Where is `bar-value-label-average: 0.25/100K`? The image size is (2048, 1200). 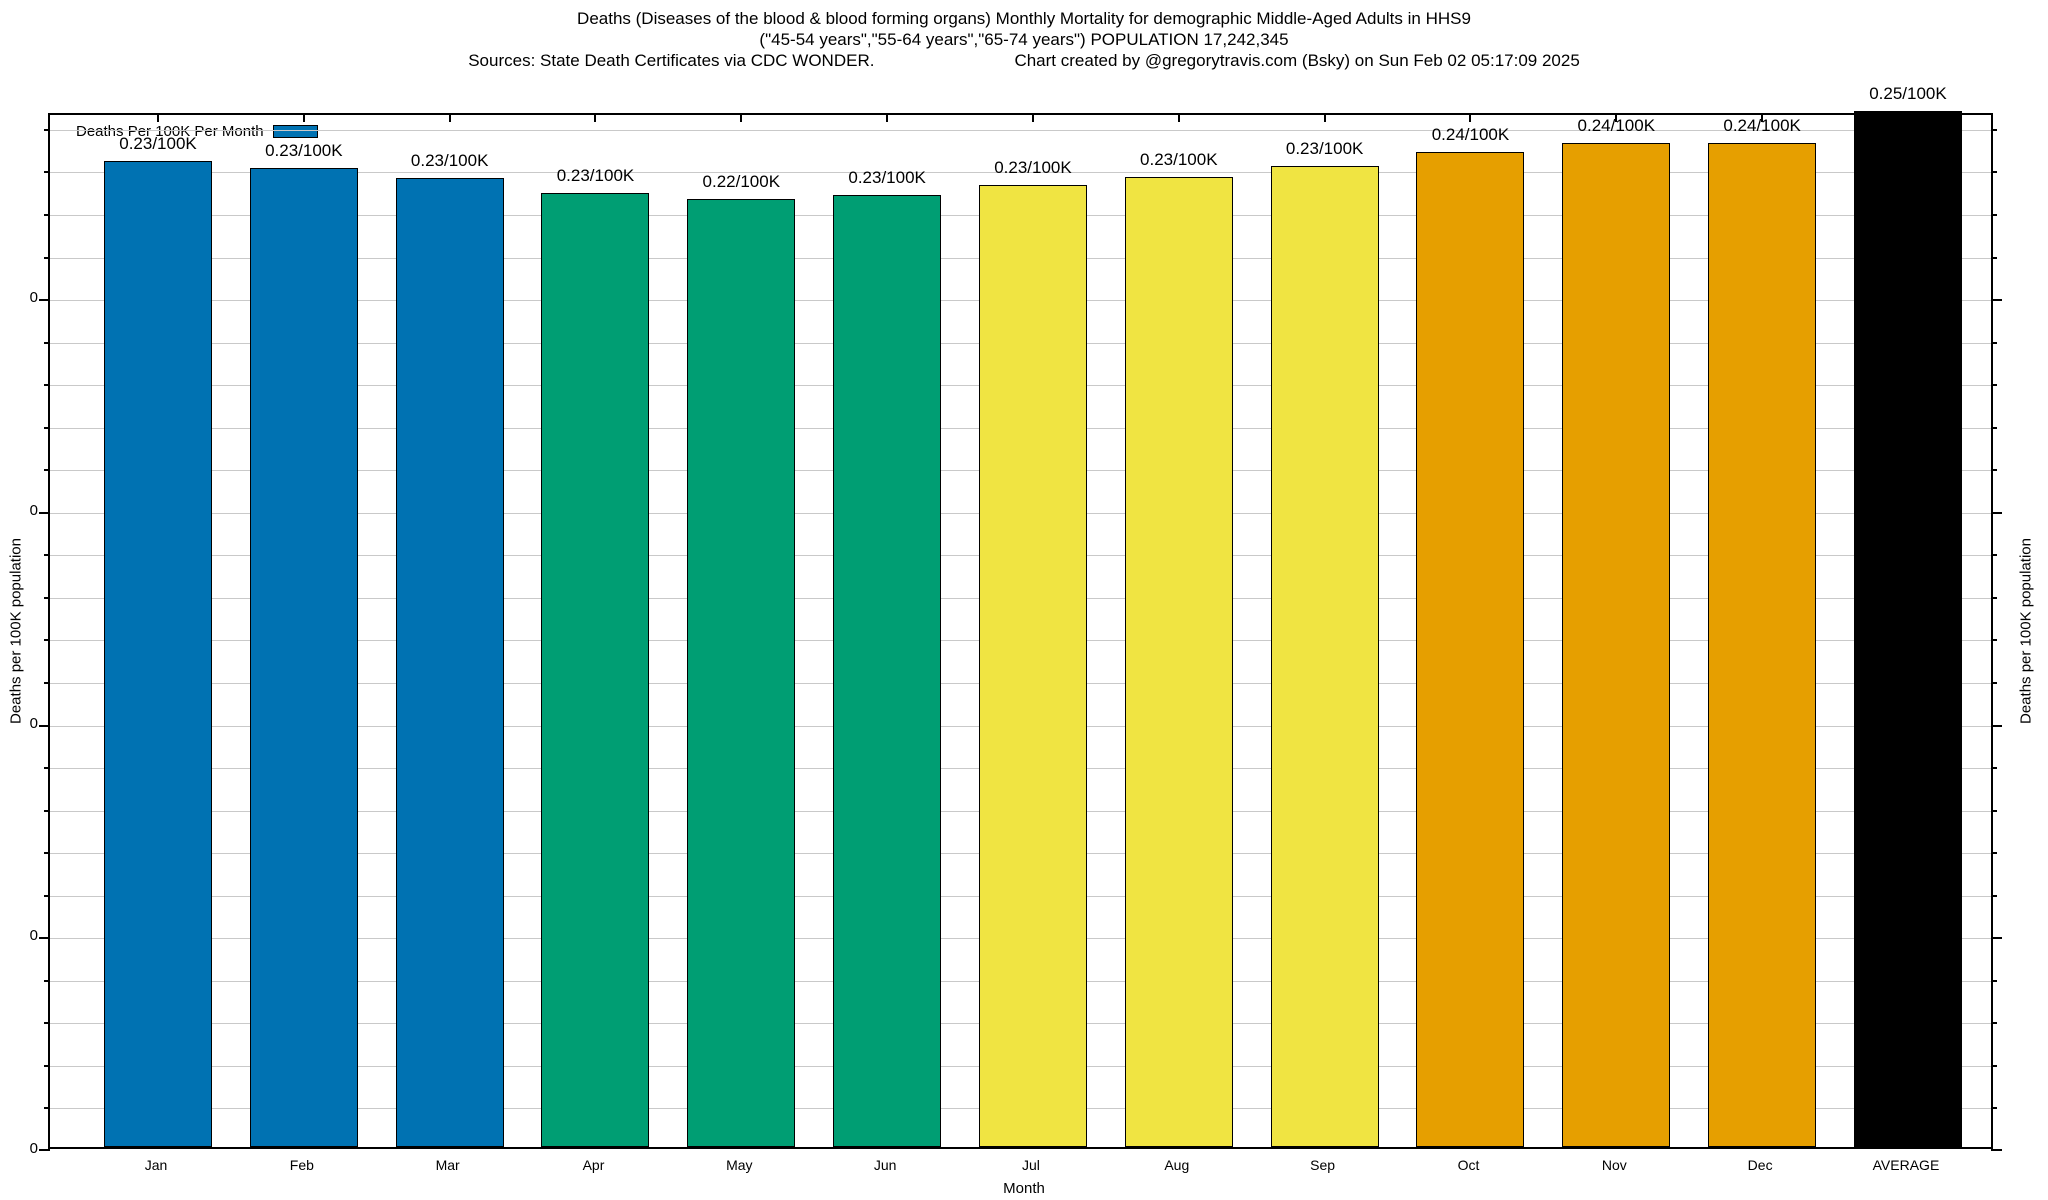 bar-value-label-average: 0.25/100K is located at coordinates (1908, 93).